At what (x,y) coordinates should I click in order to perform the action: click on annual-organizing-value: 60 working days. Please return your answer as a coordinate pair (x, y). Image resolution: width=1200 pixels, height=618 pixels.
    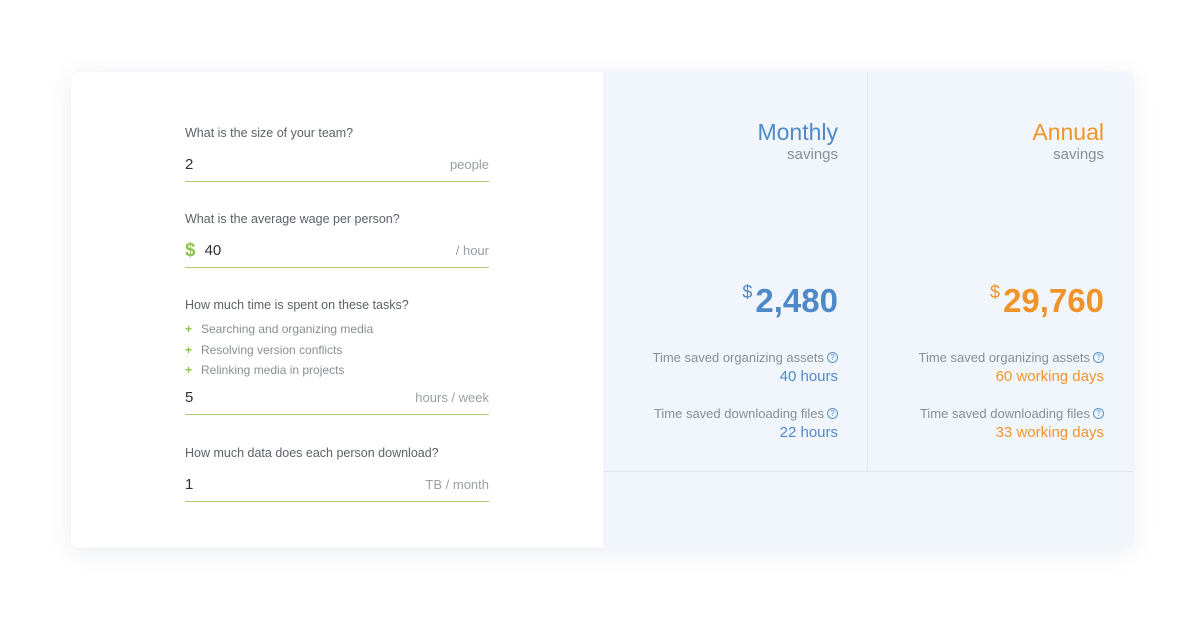
    Looking at the image, I should click on (1049, 376).